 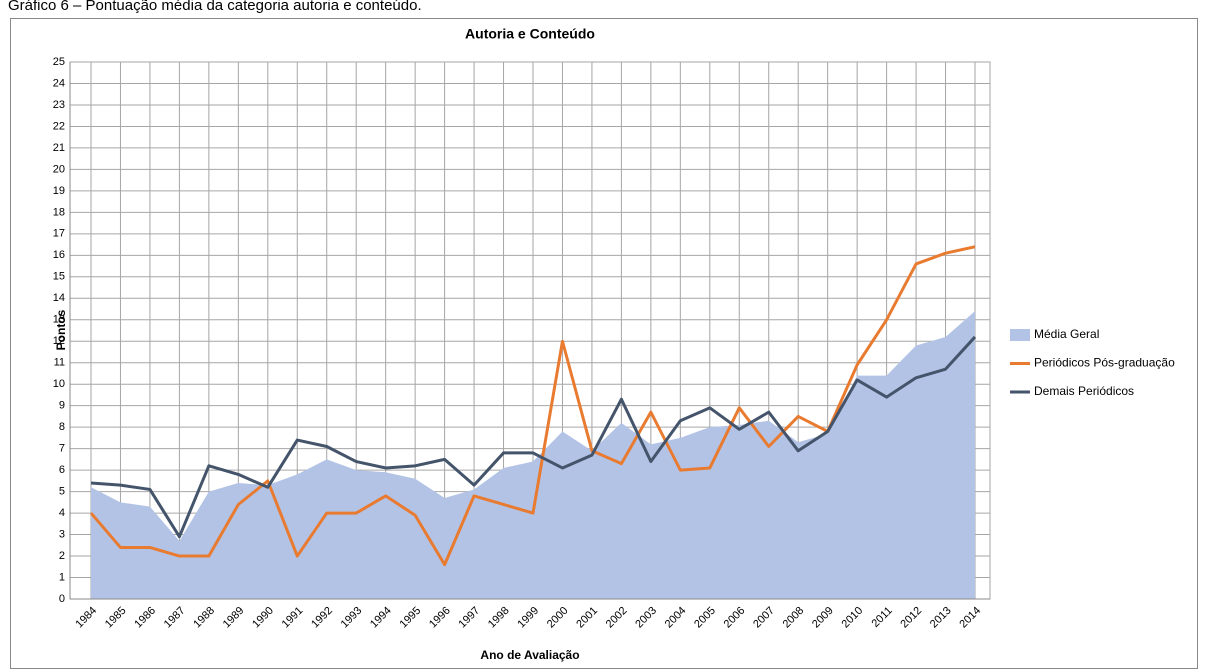 I want to click on y-tick-label: 18, so click(x=59, y=212).